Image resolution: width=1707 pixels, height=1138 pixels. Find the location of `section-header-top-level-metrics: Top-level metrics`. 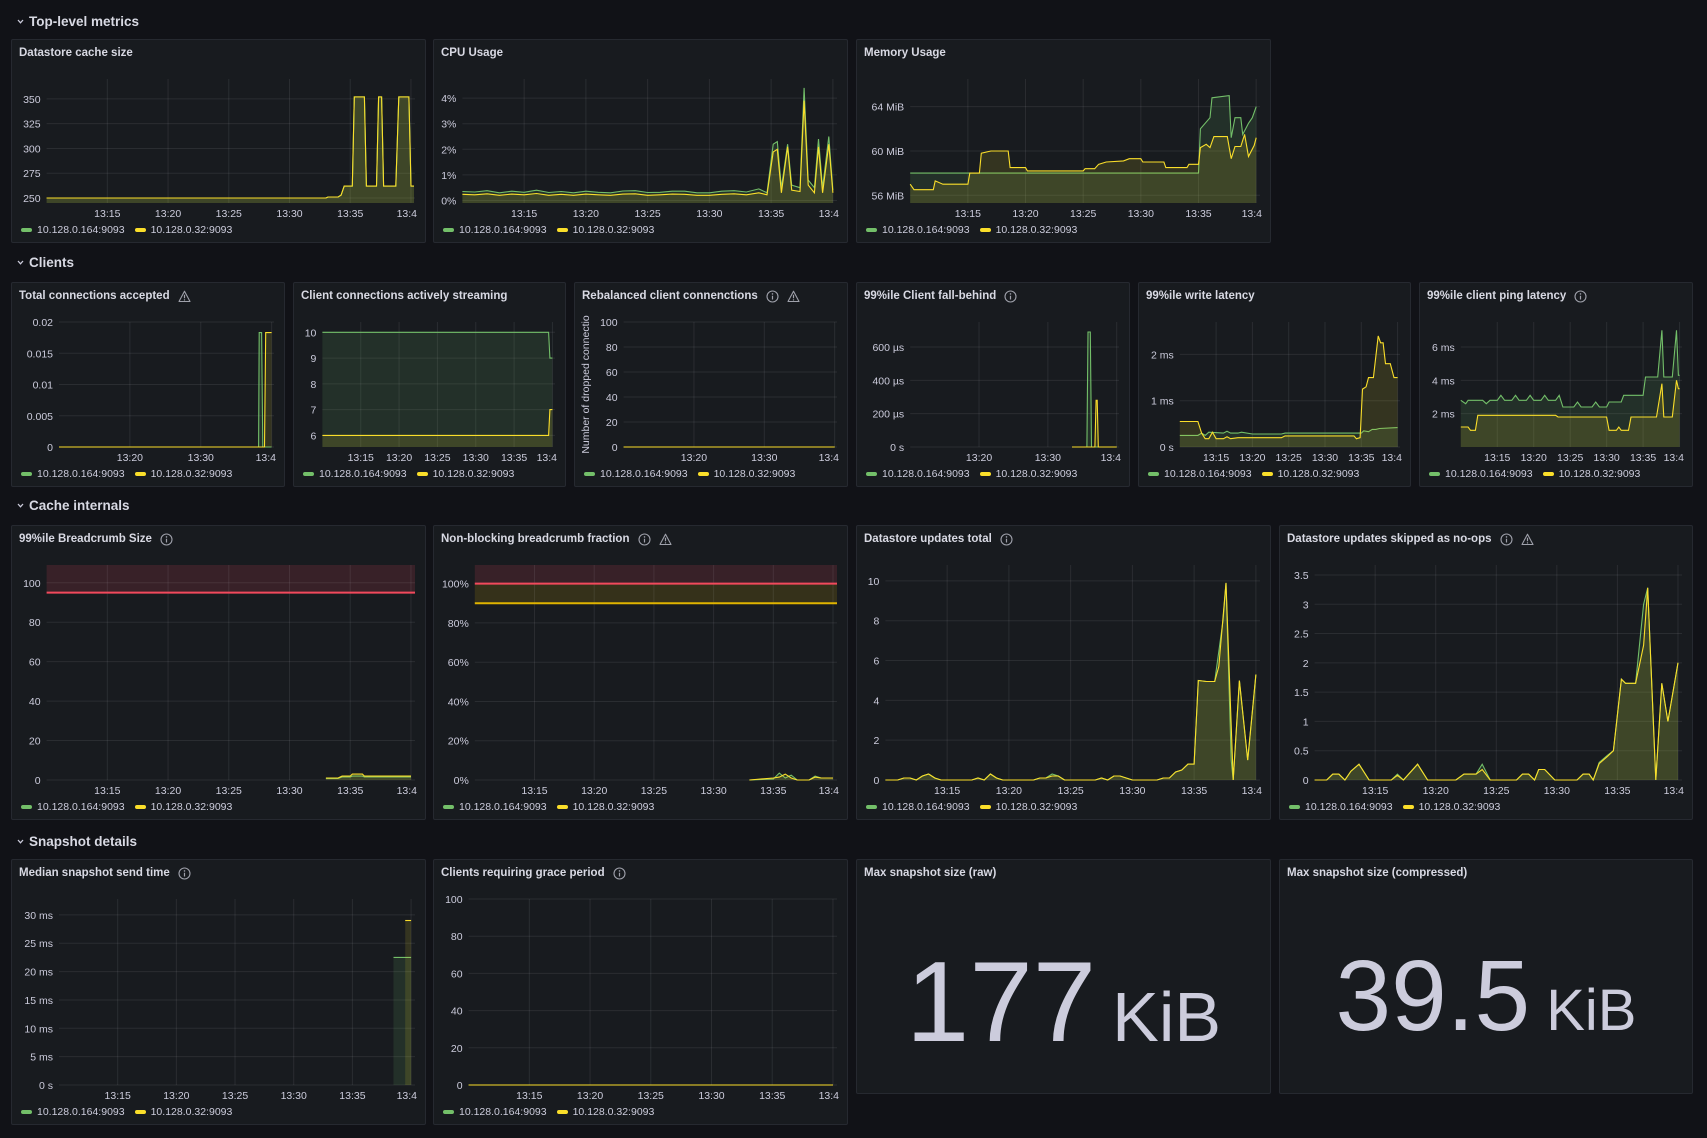

section-header-top-level-metrics: Top-level metrics is located at coordinates (77, 21).